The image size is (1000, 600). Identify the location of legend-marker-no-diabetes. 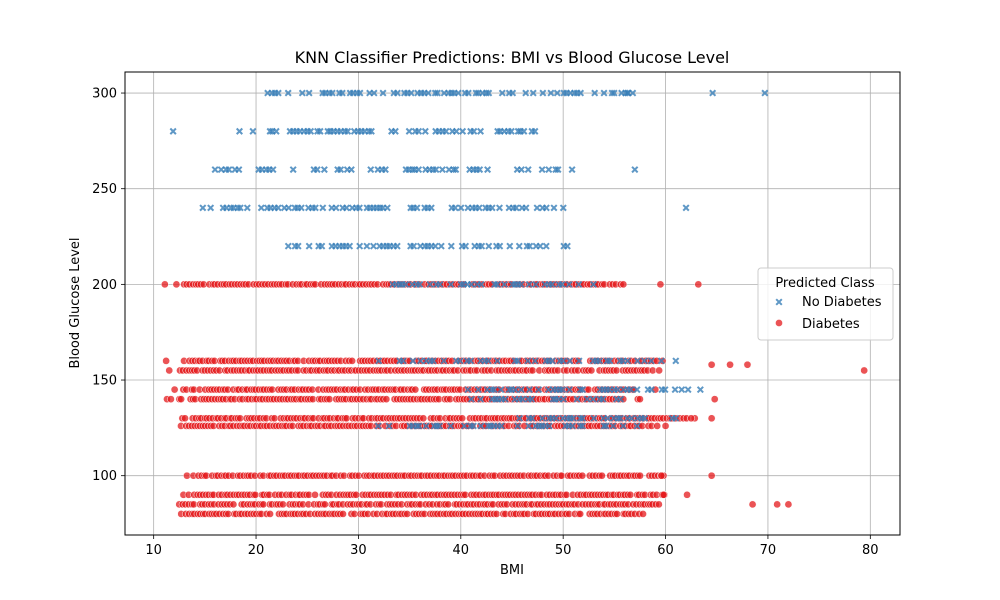
(779, 302).